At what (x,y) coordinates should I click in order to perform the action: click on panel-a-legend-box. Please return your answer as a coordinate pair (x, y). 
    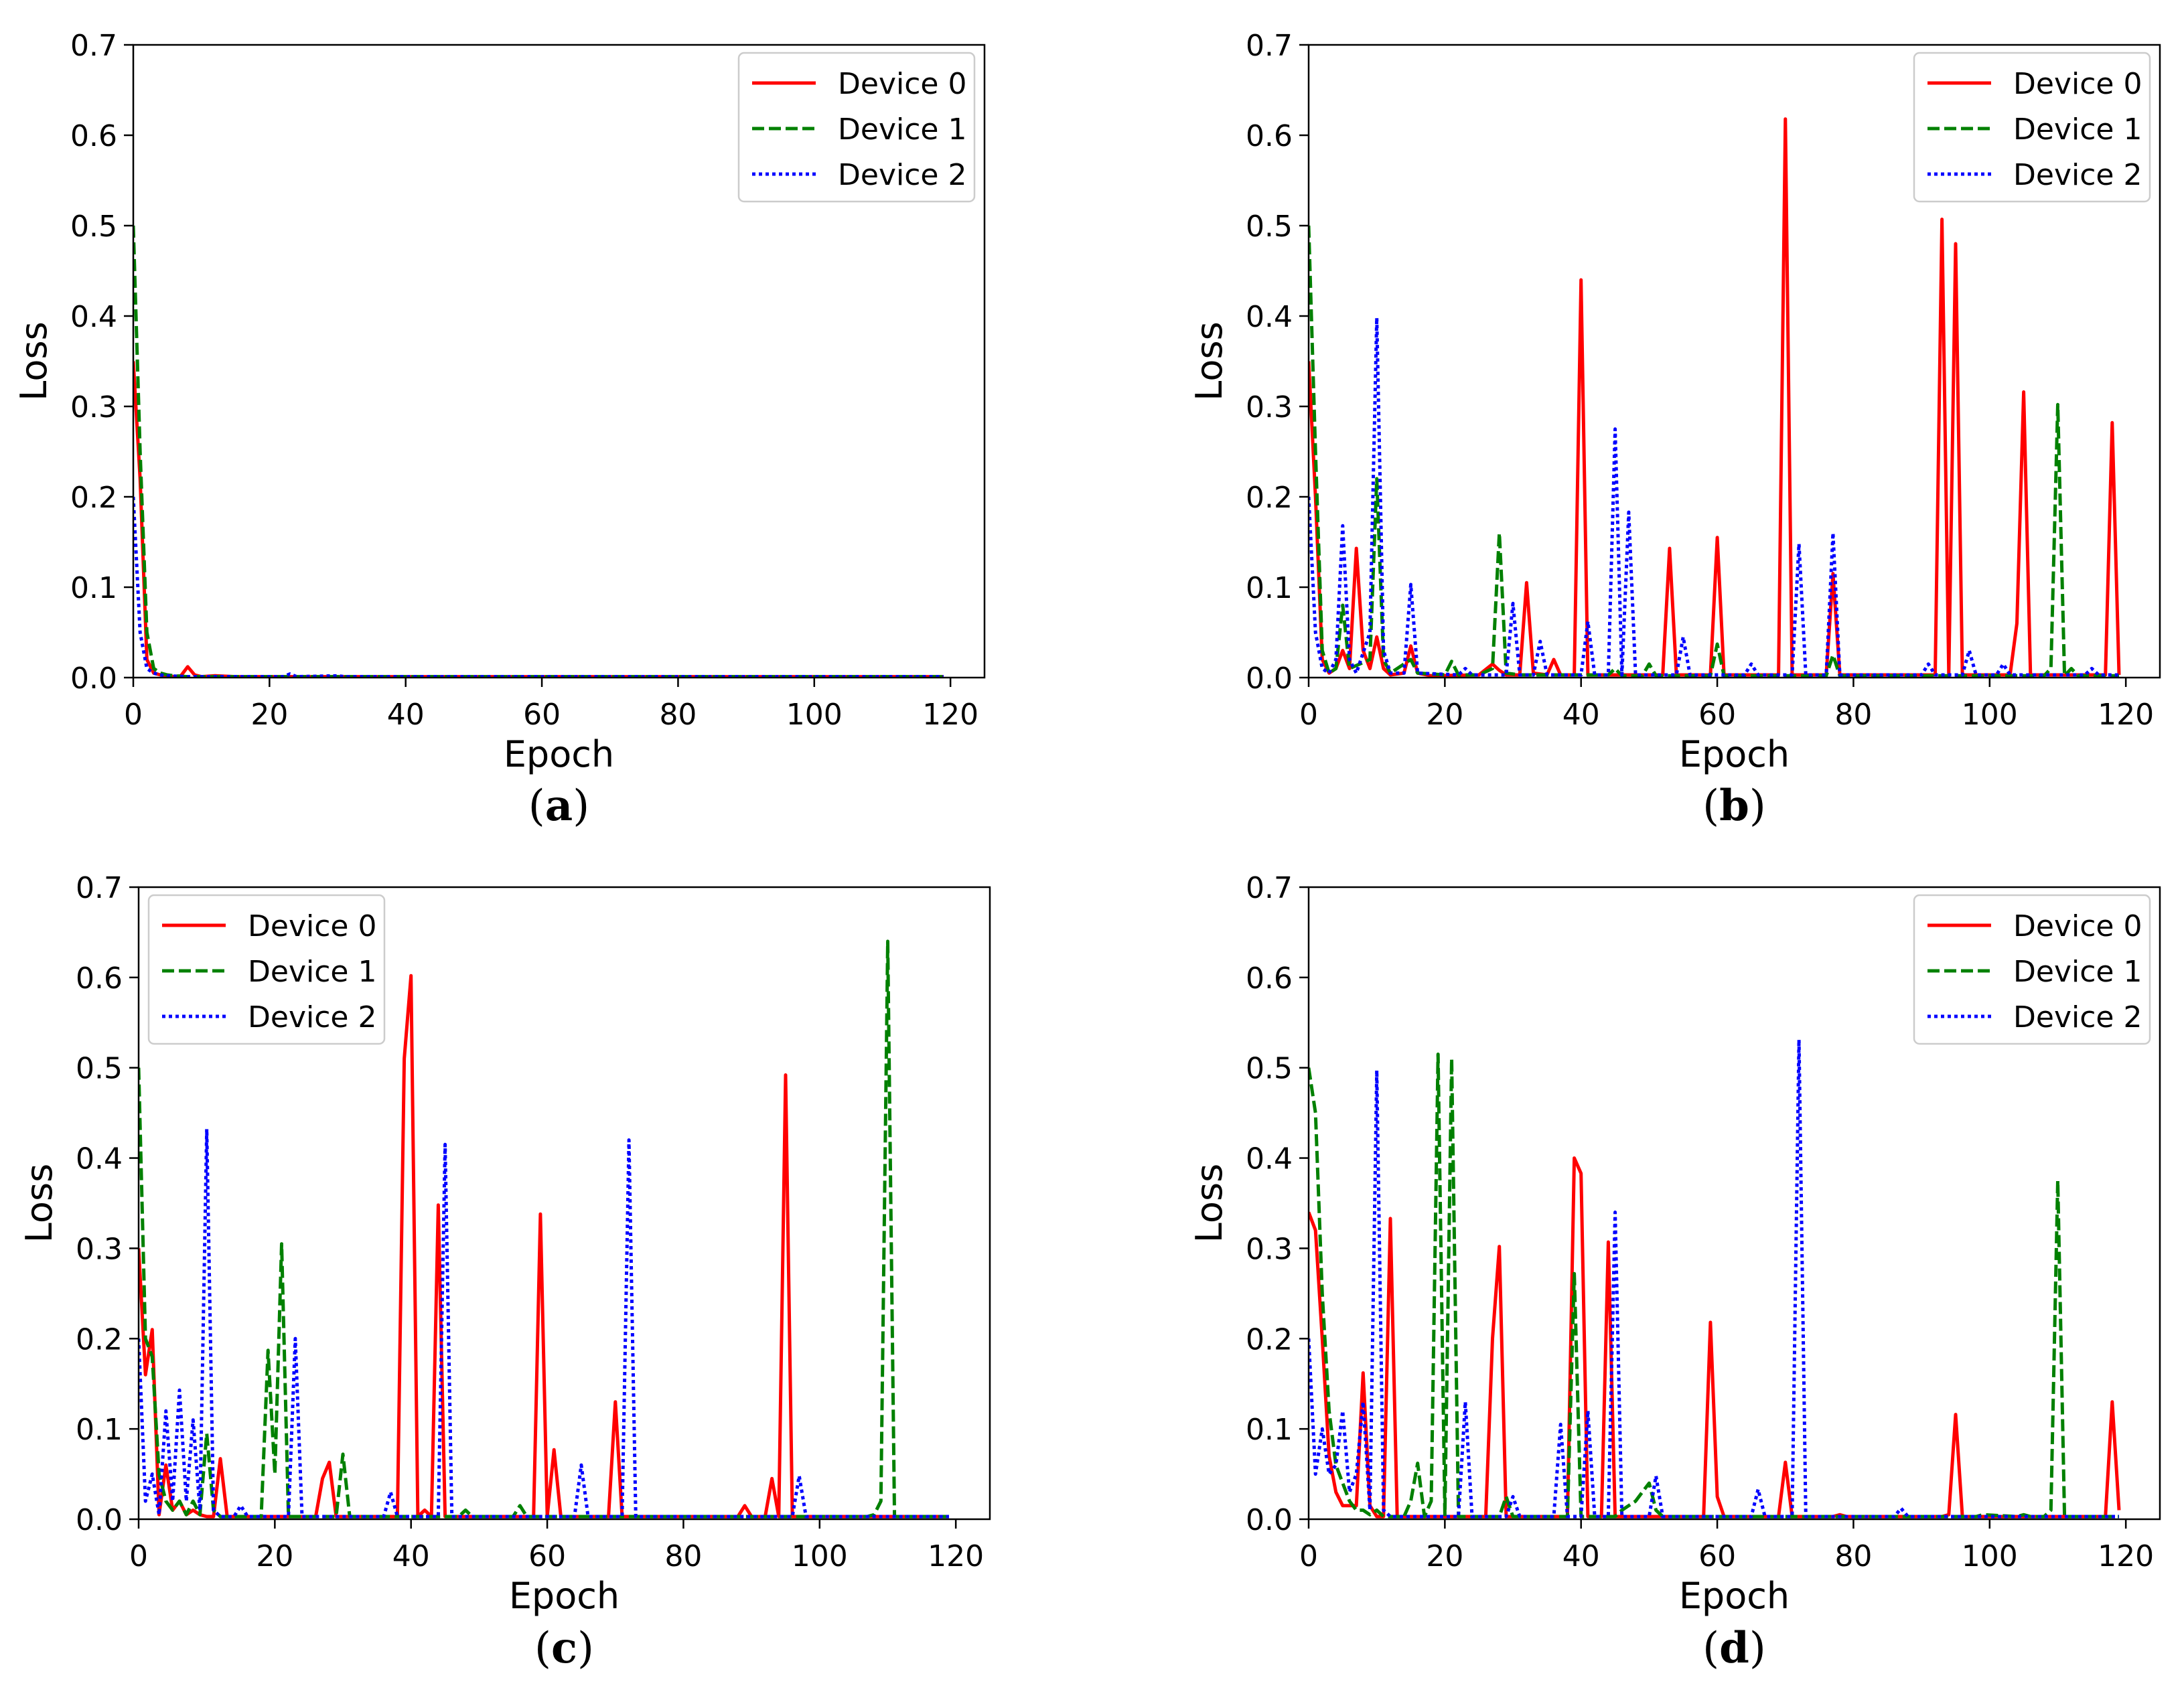
    Looking at the image, I should click on (856, 127).